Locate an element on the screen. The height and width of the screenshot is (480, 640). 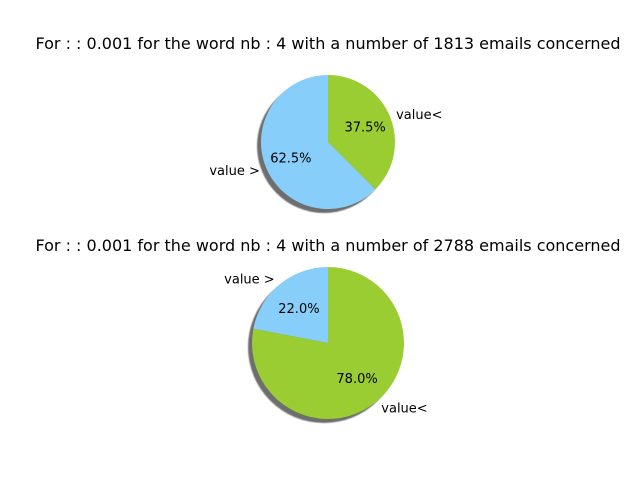
pie-1-label-value-lt: value< is located at coordinates (419, 115).